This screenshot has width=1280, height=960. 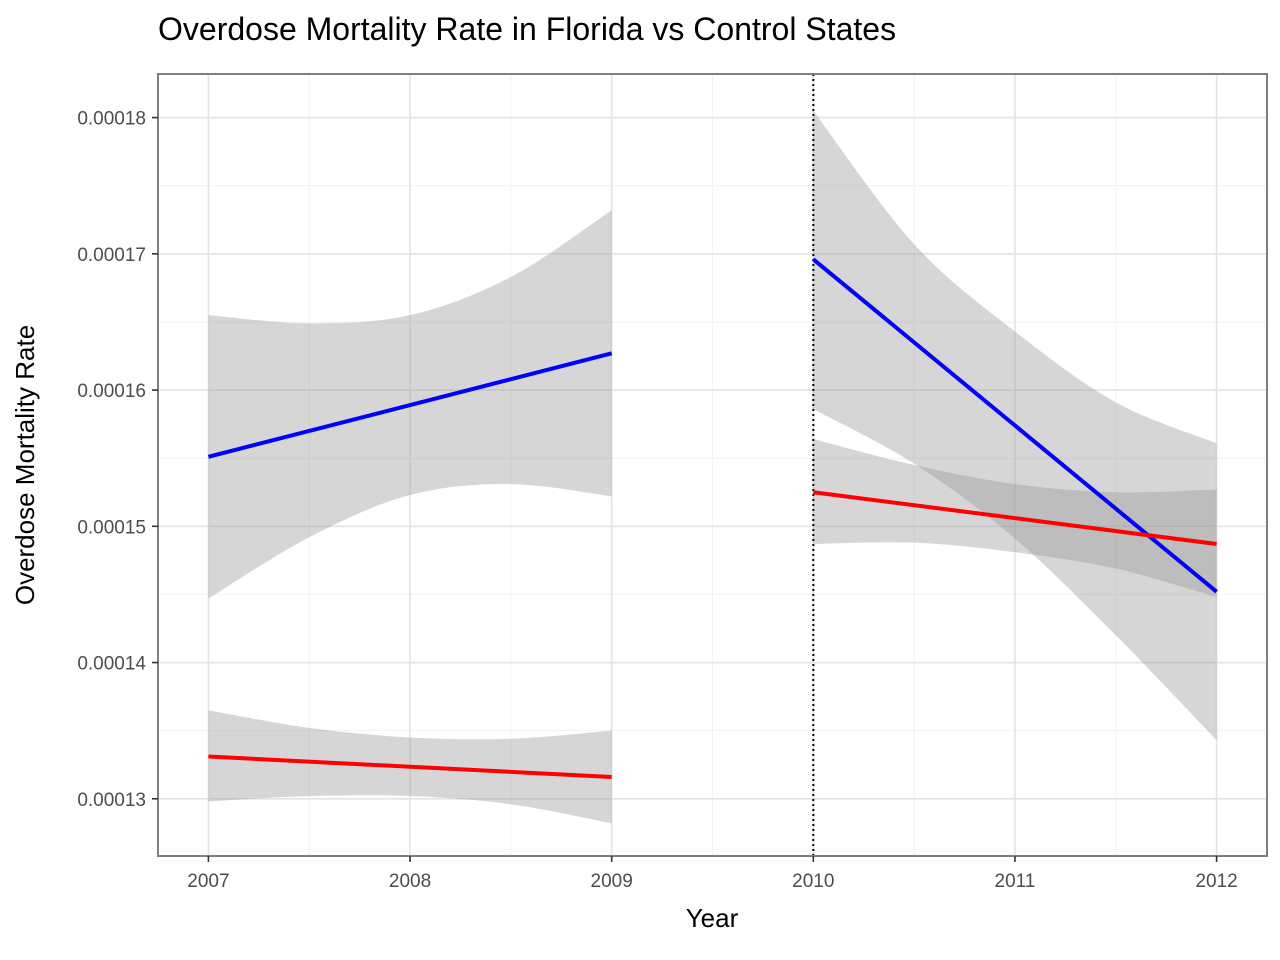 I want to click on y-tick-label: 0.00017, so click(x=111, y=255).